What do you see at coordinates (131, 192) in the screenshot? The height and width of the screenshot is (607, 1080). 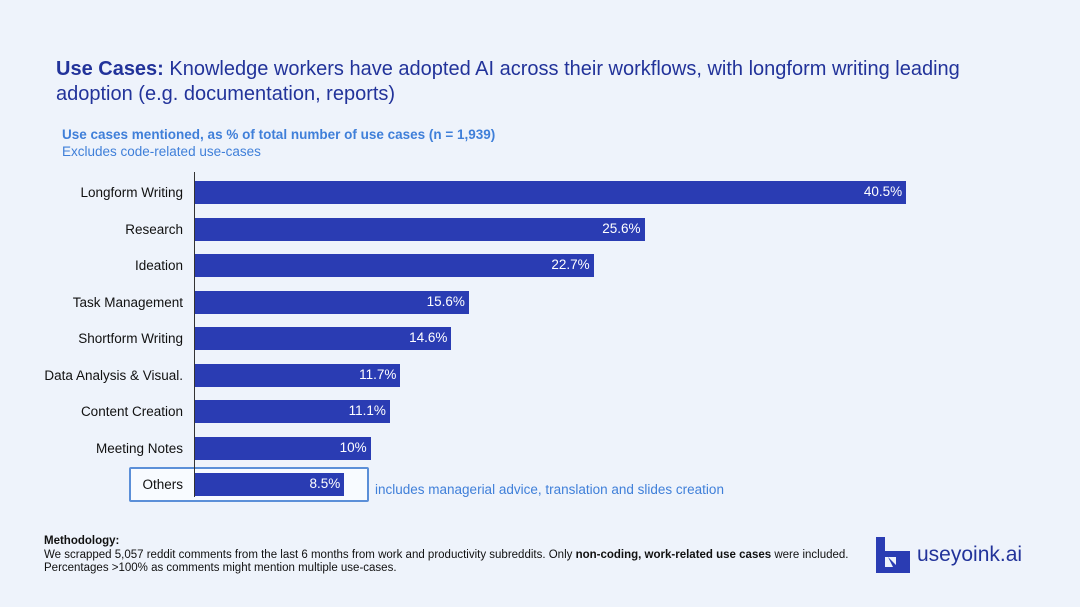 I see `category-label: Longform Writing` at bounding box center [131, 192].